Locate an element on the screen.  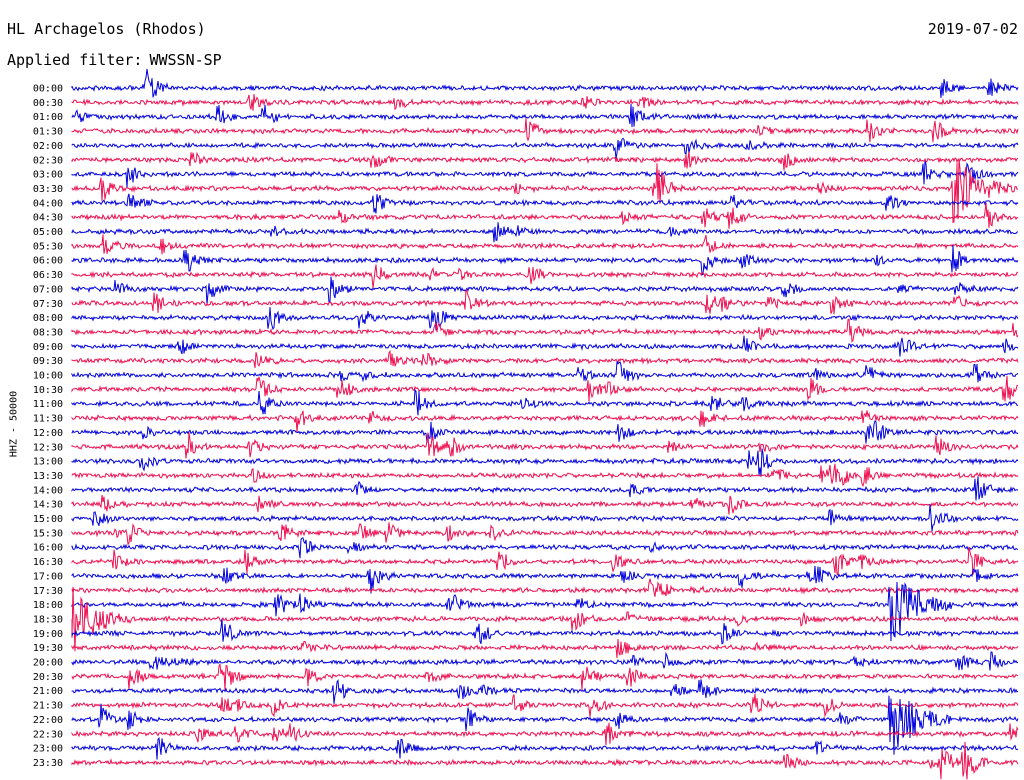
row-label: 03:00 is located at coordinates (48, 175).